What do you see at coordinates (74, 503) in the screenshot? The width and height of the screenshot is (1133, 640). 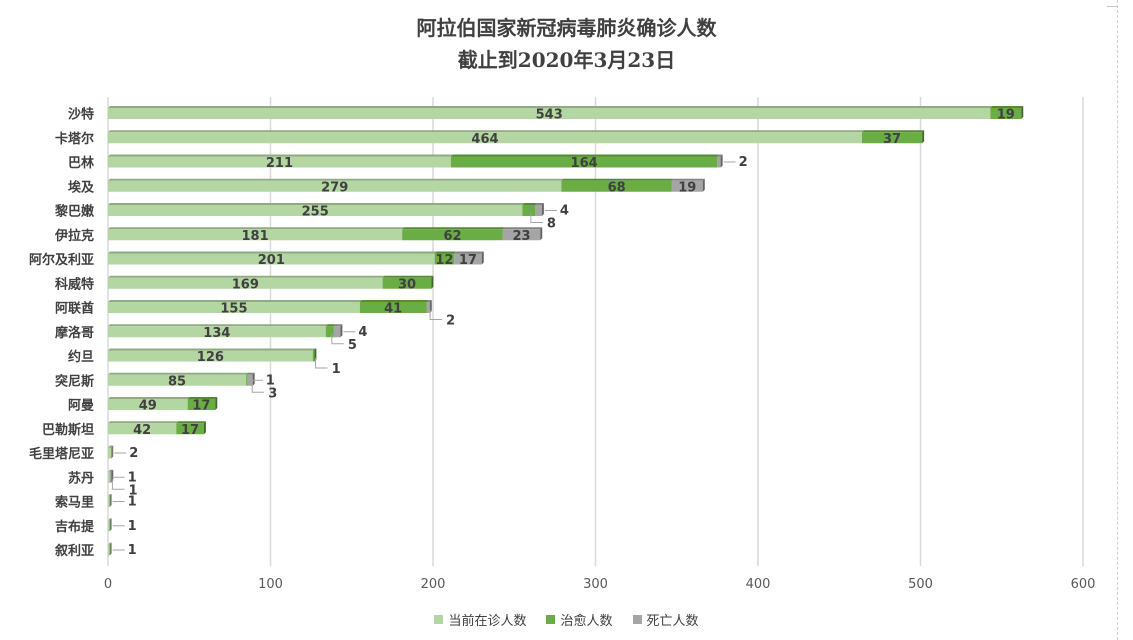 I see `category-label: 索马里` at bounding box center [74, 503].